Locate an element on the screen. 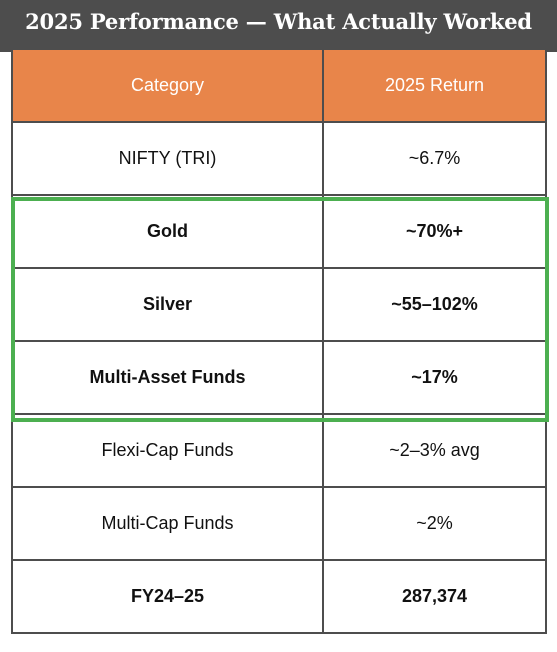 Image resolution: width=557 pixels, height=652 pixels. row-category: Multi-Cap Funds is located at coordinates (167, 523).